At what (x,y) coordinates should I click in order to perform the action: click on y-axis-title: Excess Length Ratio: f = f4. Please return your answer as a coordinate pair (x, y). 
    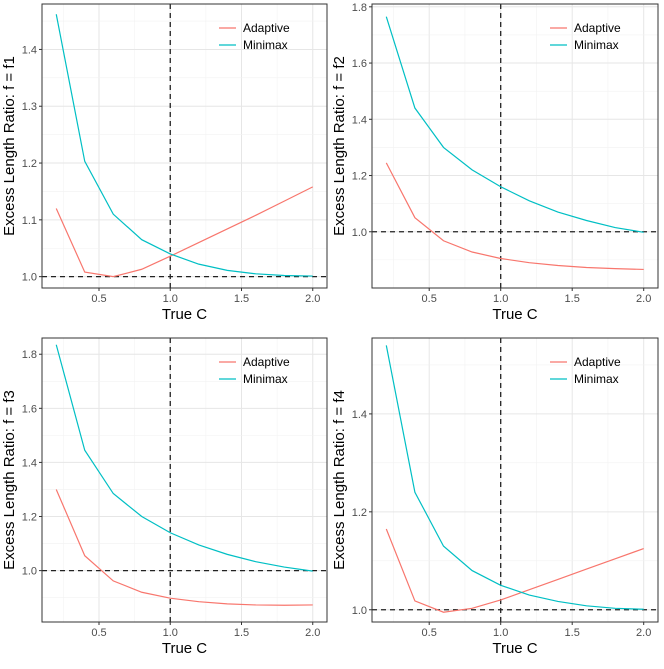
    Looking at the image, I should click on (339, 480).